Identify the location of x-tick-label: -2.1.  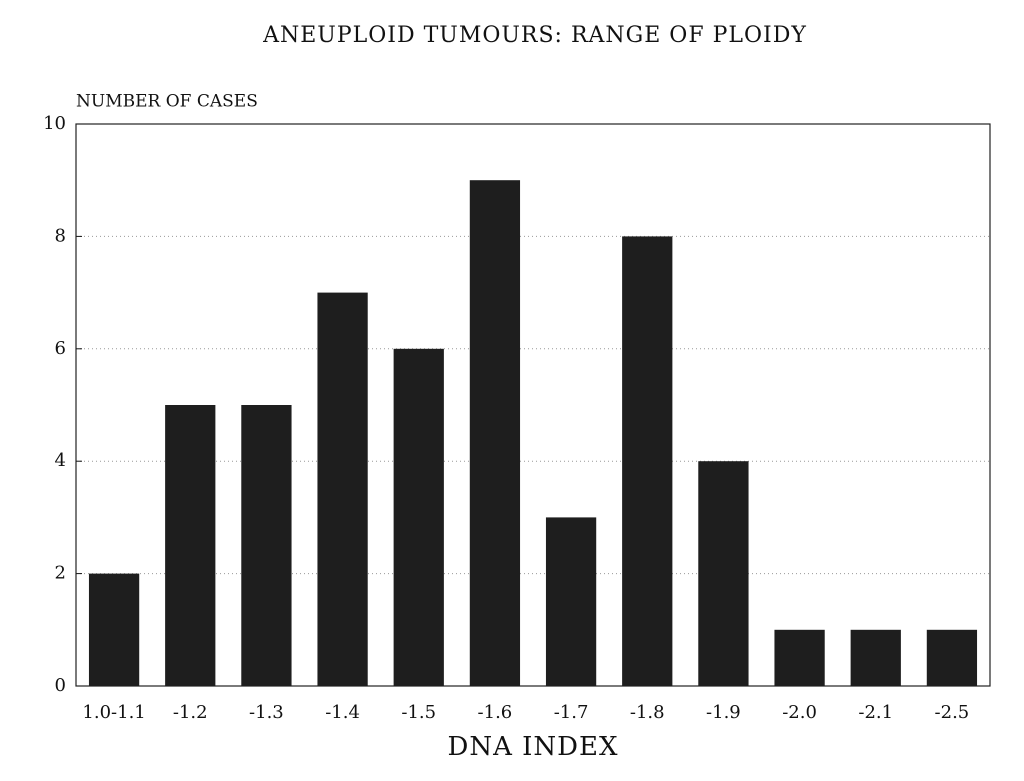
(875, 712).